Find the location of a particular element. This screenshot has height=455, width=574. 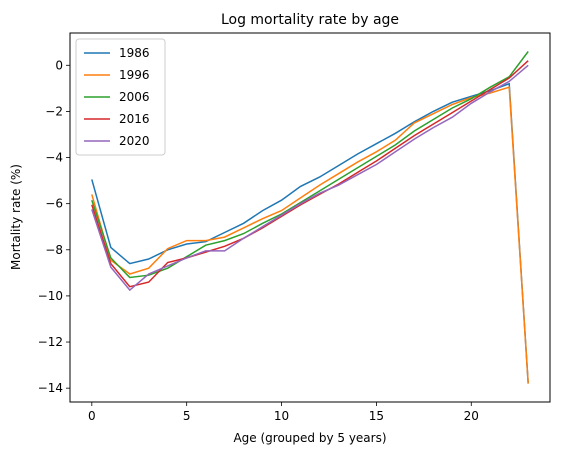

legend-box is located at coordinates (120, 97).